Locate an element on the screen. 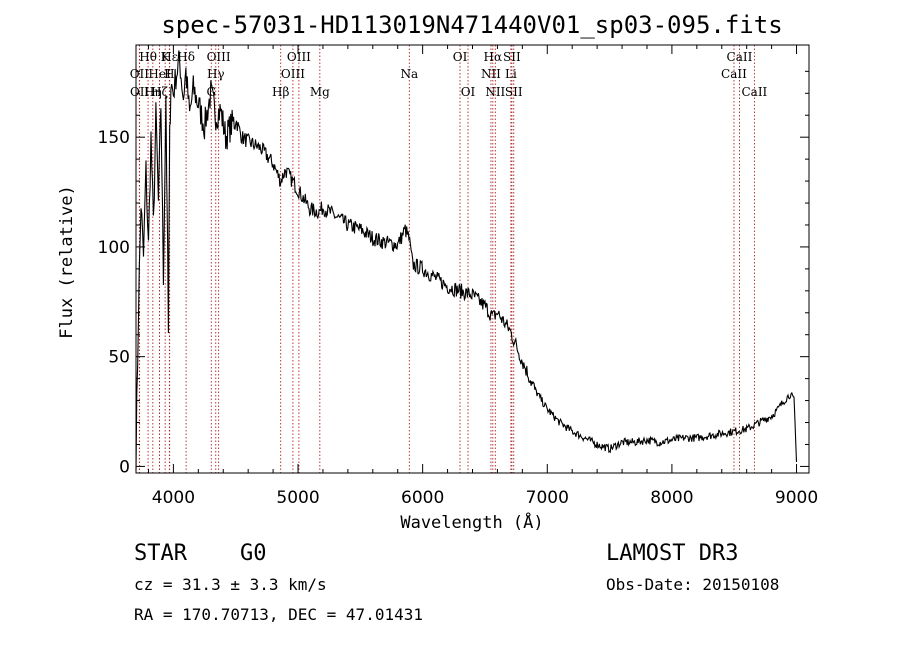  line-marker-label-9: Hδ is located at coordinates (186, 57).